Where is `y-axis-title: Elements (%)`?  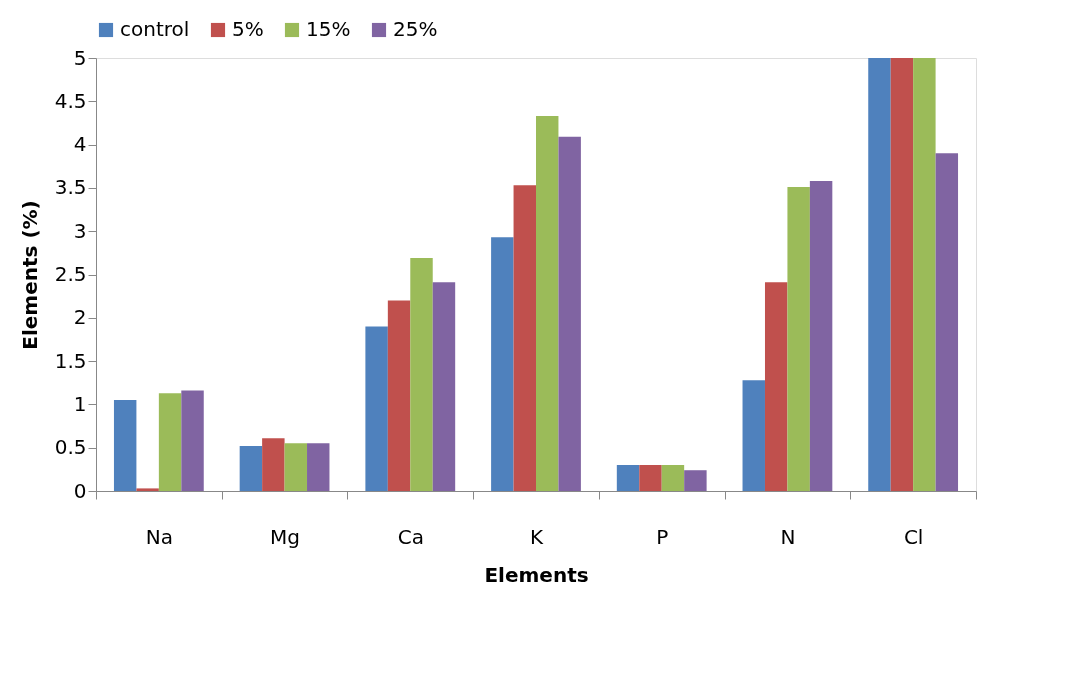 y-axis-title: Elements (%) is located at coordinates (29, 275).